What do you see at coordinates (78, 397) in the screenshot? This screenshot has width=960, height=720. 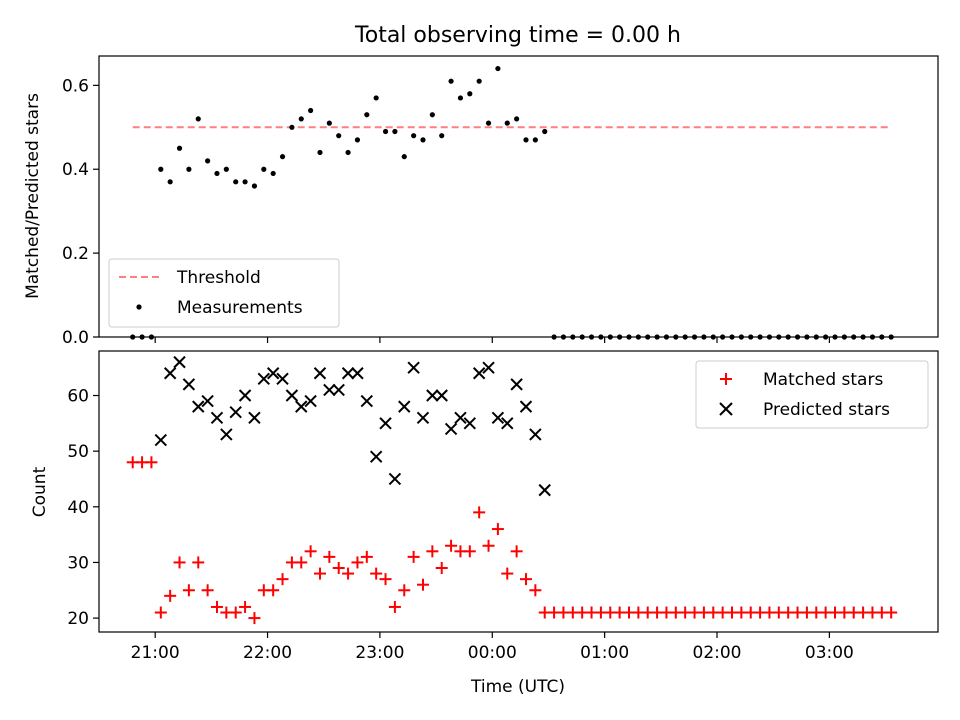 I see `y-tick-label: 60` at bounding box center [78, 397].